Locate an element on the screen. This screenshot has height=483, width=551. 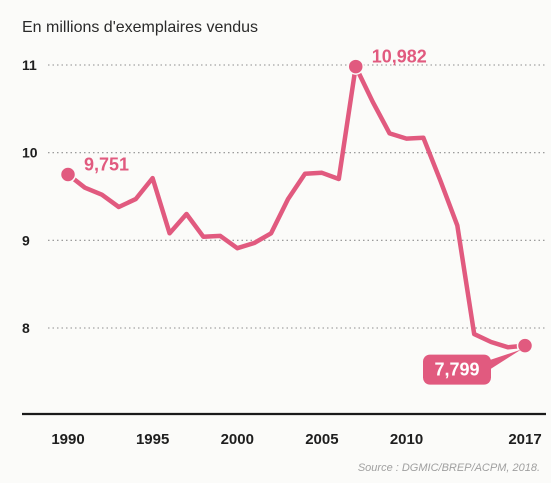
y-tick-label: 9 is located at coordinates (26, 240).